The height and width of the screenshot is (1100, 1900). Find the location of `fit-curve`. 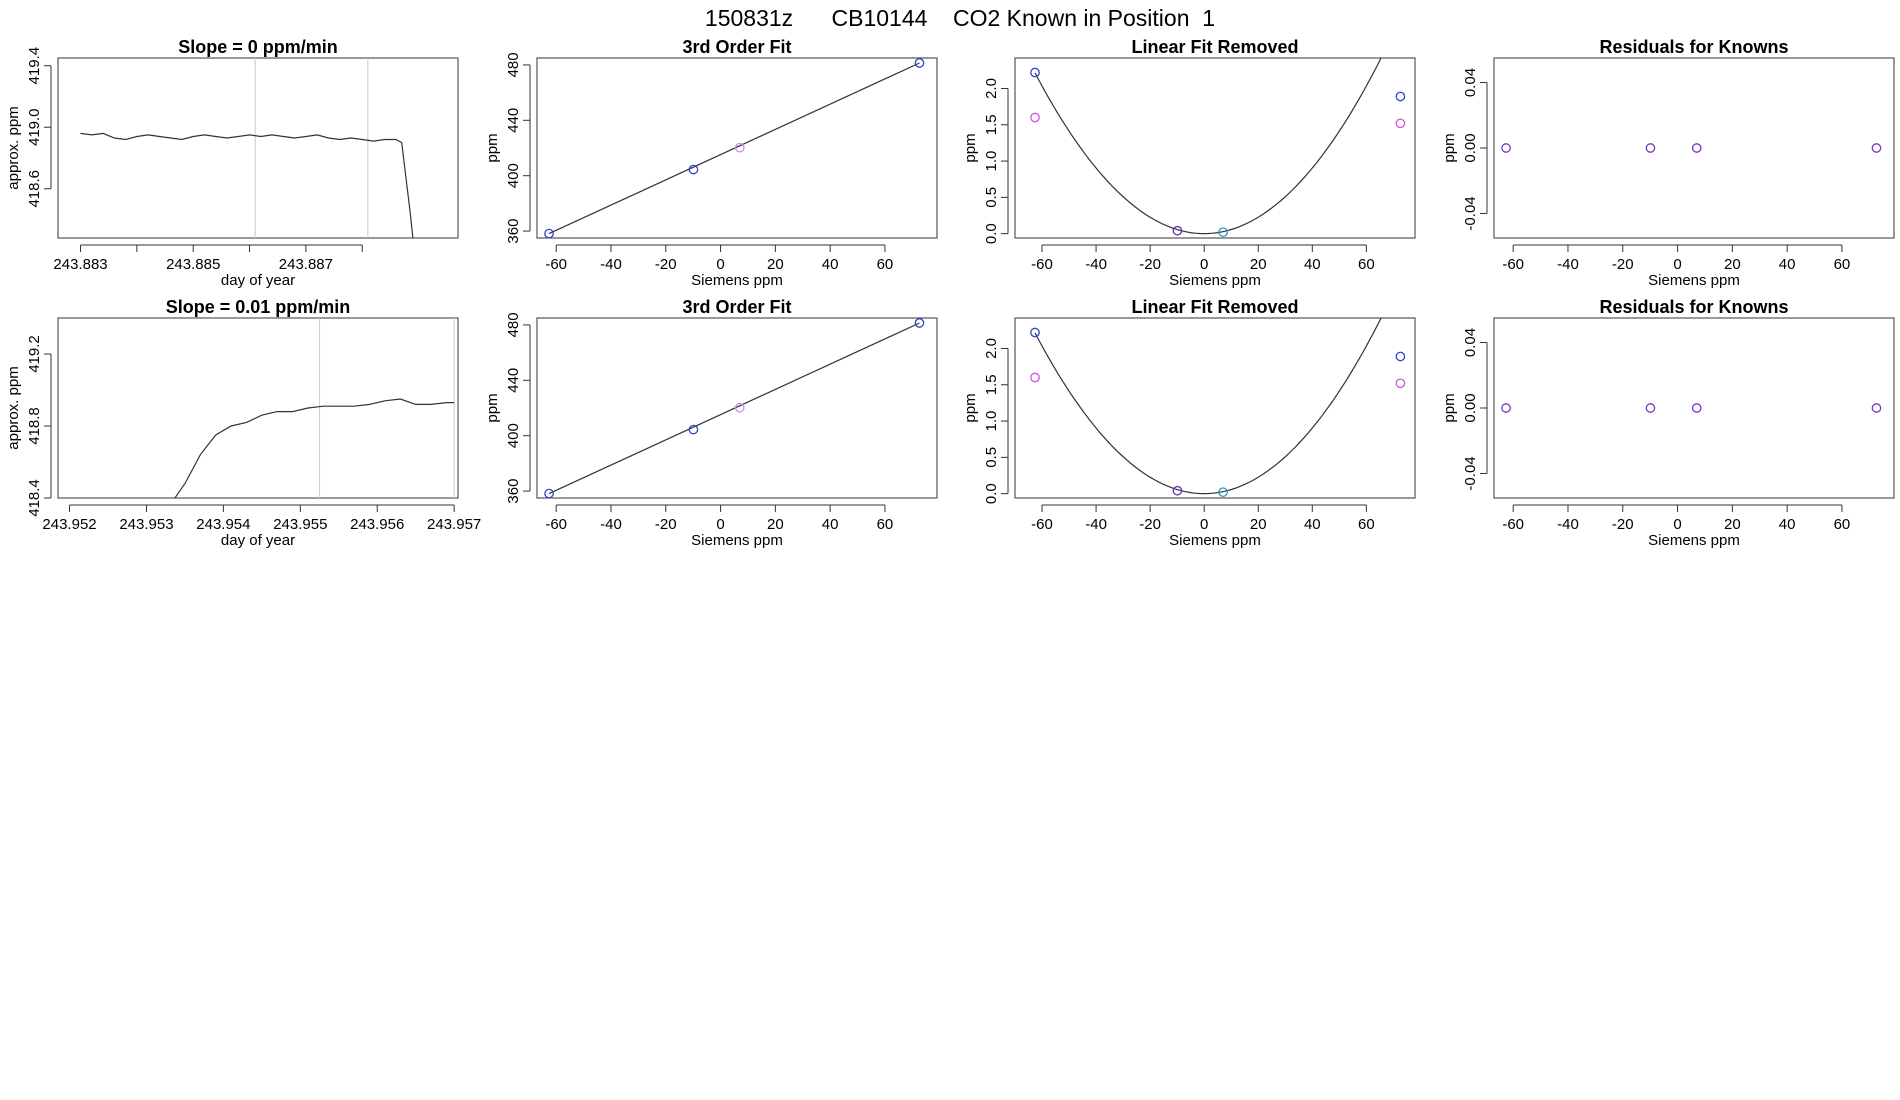

fit-curve is located at coordinates (1208, 406).